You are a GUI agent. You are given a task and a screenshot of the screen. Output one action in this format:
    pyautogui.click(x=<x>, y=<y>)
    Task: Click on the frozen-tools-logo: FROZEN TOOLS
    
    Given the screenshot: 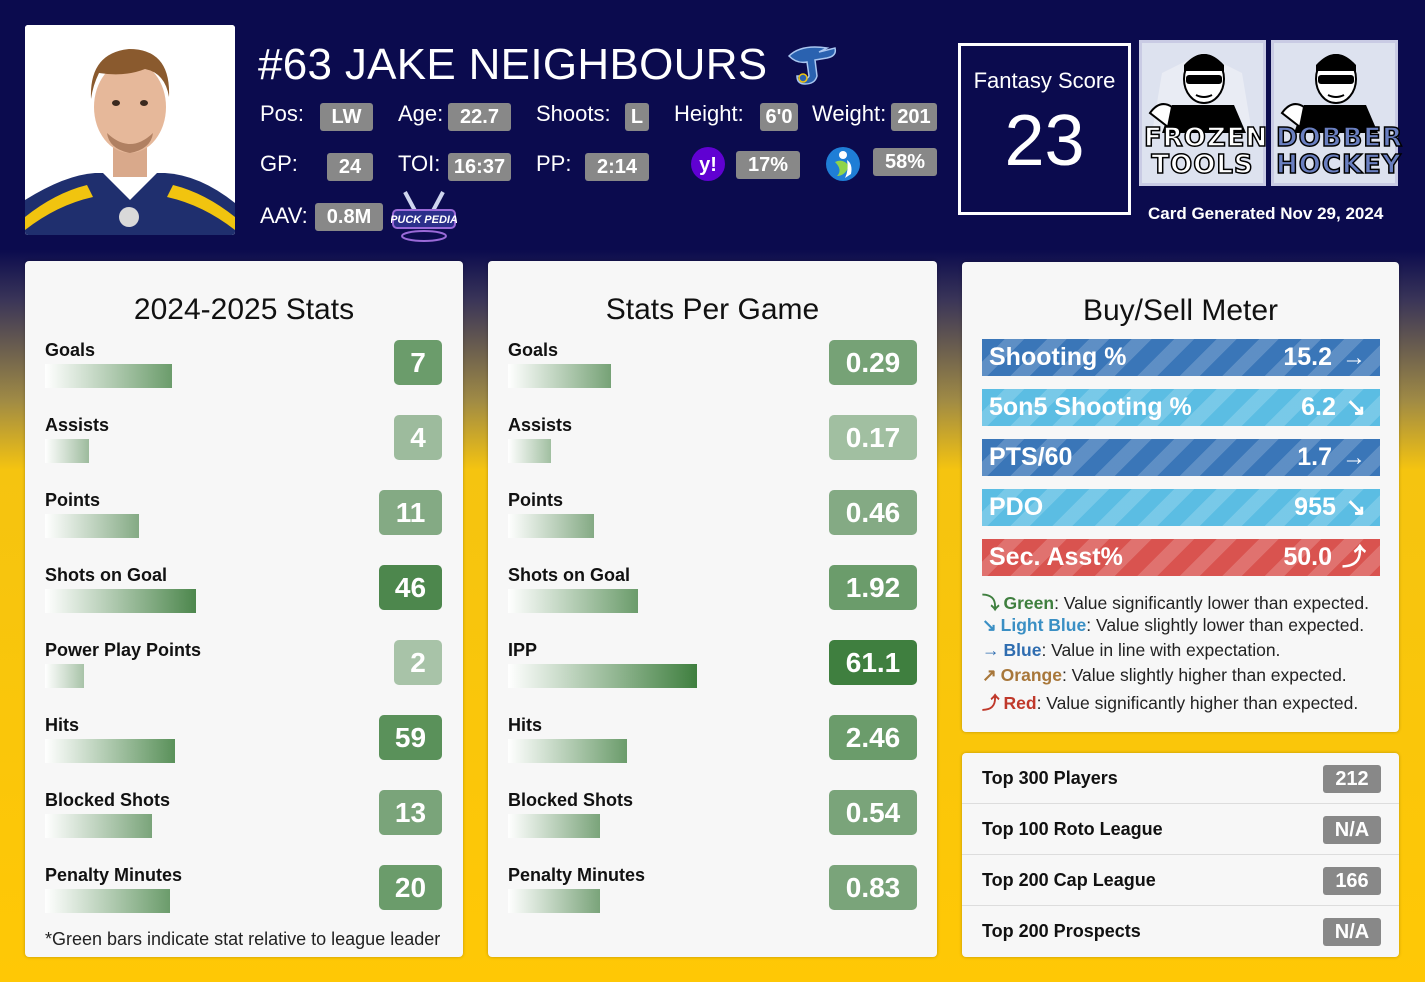 What is the action you would take?
    pyautogui.click(x=1203, y=113)
    